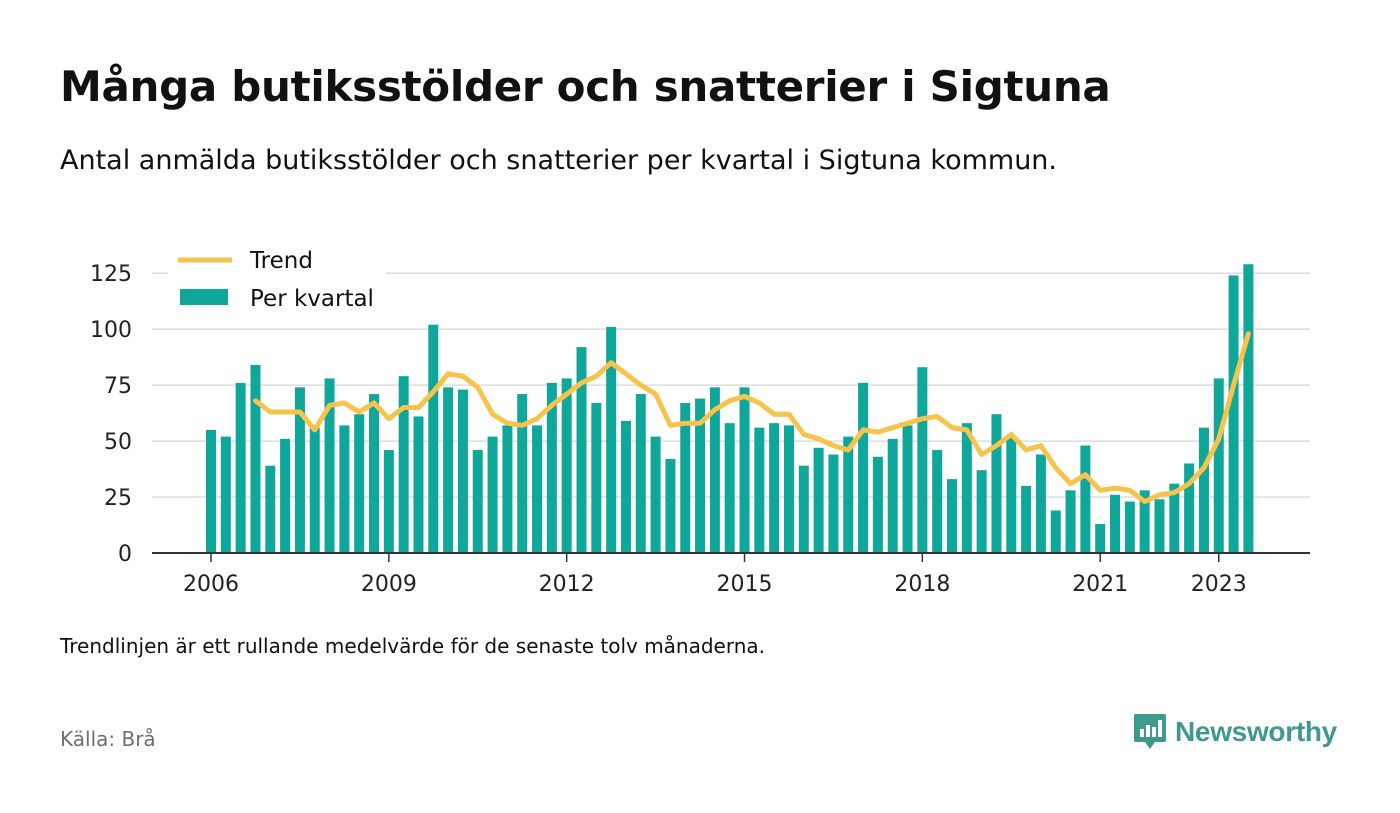 The width and height of the screenshot is (1400, 813). Describe the element at coordinates (204, 297) in the screenshot. I see `legend-swatch-per-kvartal` at that location.